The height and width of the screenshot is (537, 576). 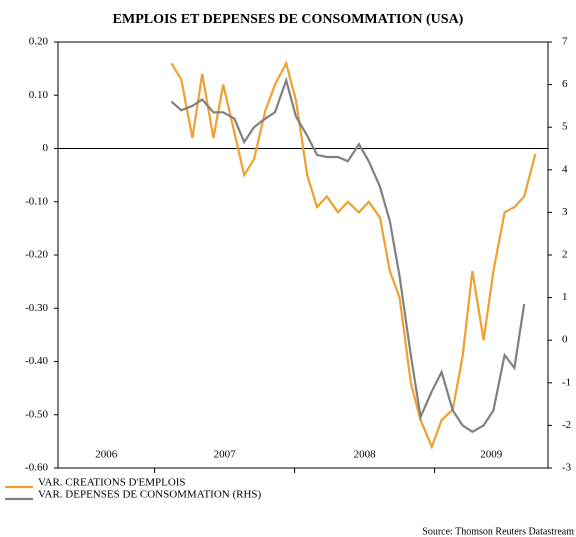 What do you see at coordinates (565, 42) in the screenshot?
I see `y2-tick-label: 7` at bounding box center [565, 42].